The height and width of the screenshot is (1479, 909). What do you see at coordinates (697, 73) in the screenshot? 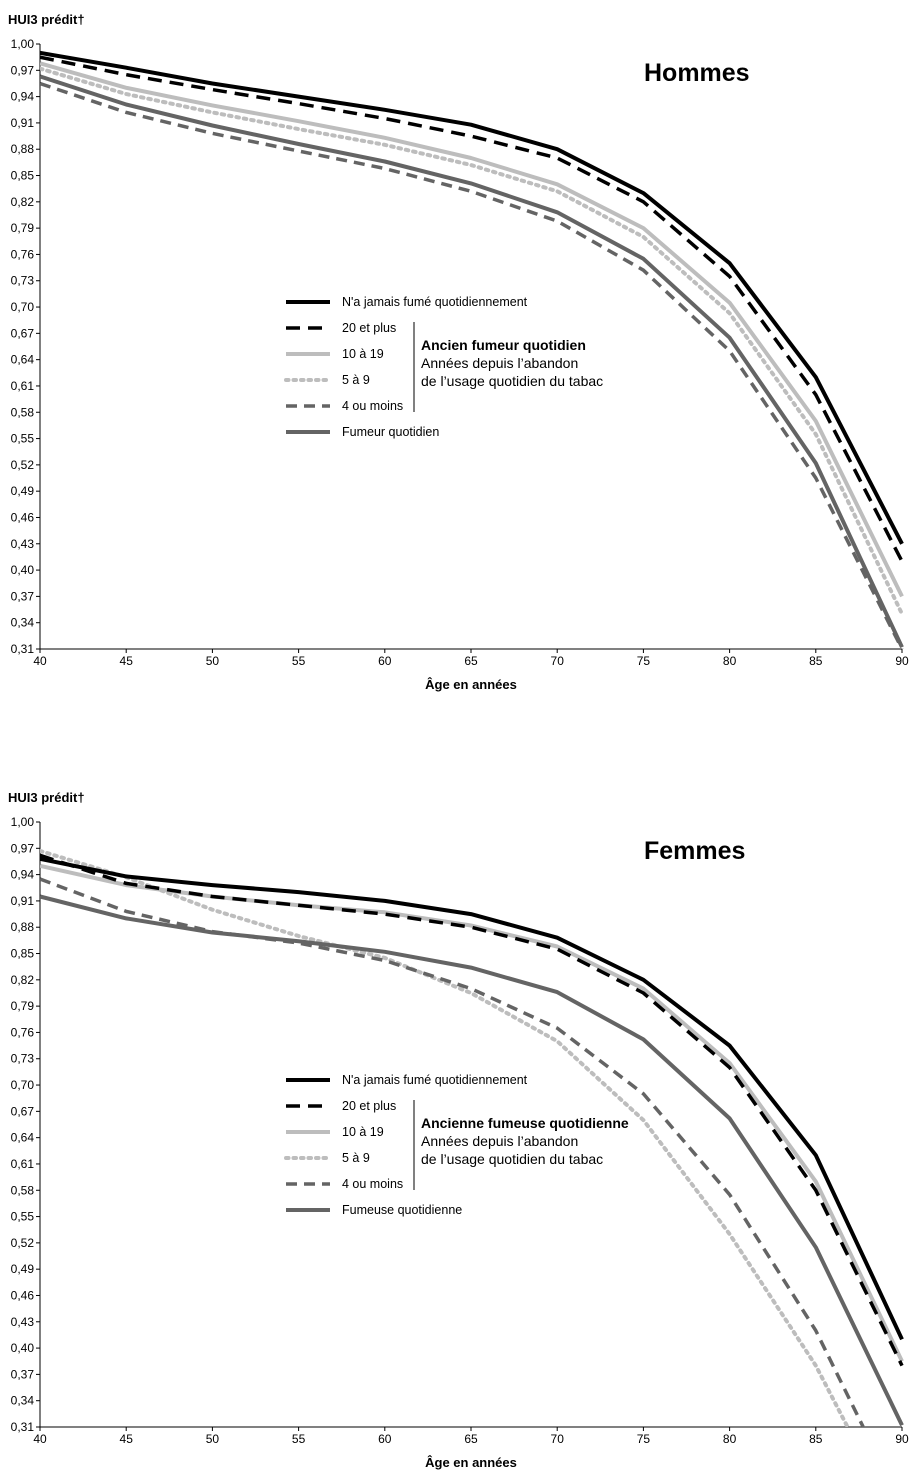
I see `chart-title: Hommes` at bounding box center [697, 73].